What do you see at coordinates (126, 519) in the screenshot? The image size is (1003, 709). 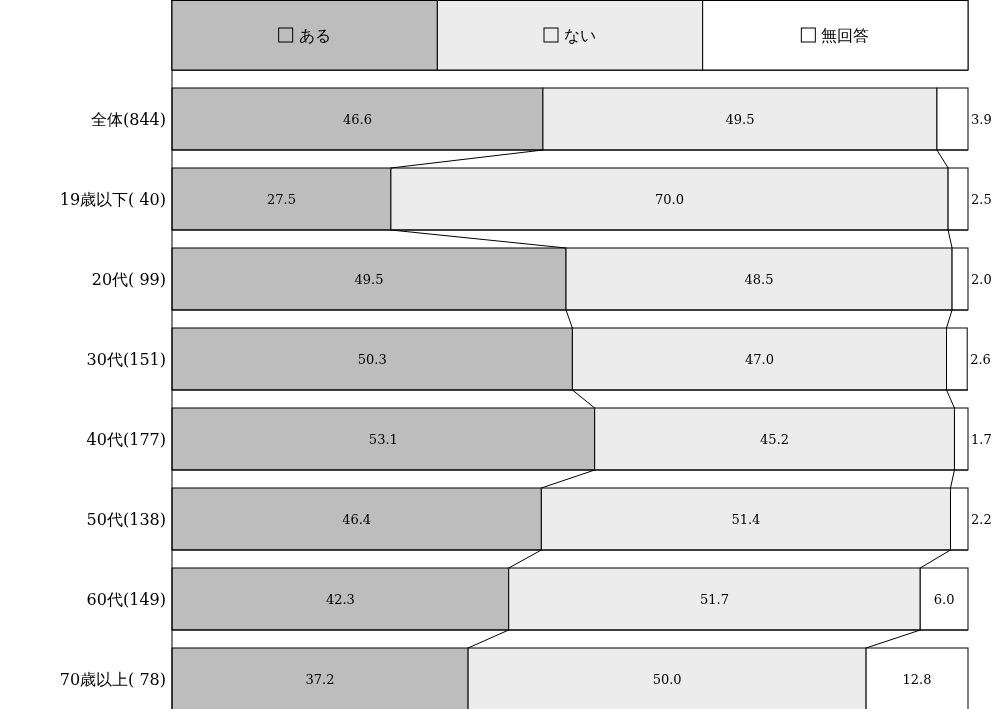 I see `y-tick-label: 50代(138)` at bounding box center [126, 519].